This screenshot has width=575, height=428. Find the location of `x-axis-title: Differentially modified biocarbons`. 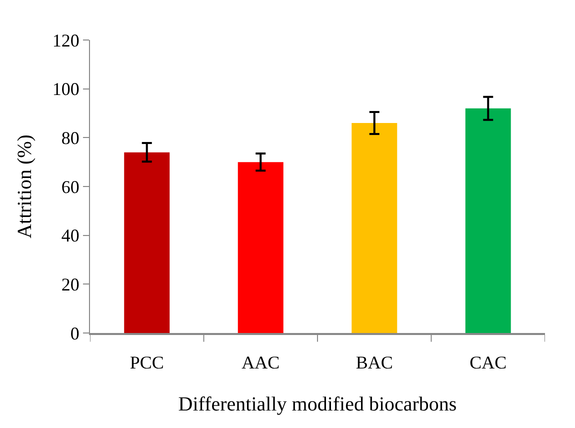

x-axis-title: Differentially modified biocarbons is located at coordinates (317, 405).